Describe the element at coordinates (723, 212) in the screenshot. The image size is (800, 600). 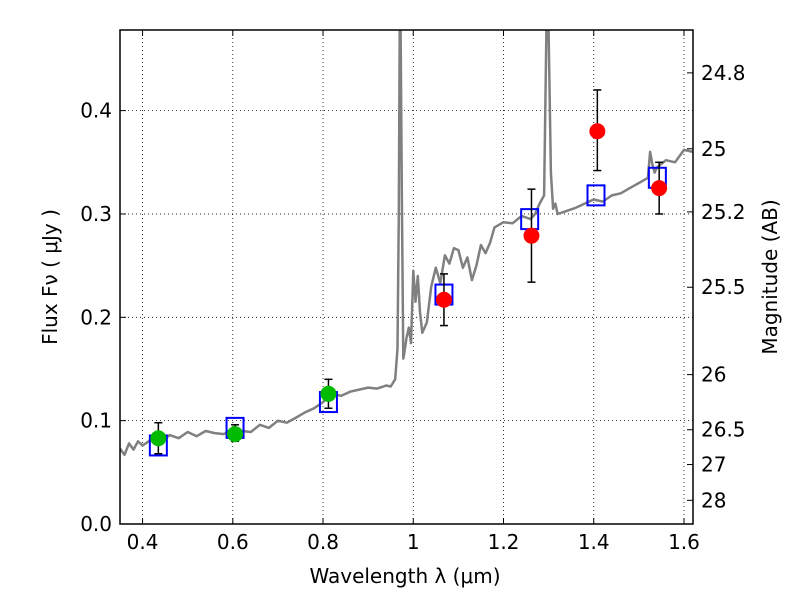
I see `right-tick-label: 25.2` at that location.